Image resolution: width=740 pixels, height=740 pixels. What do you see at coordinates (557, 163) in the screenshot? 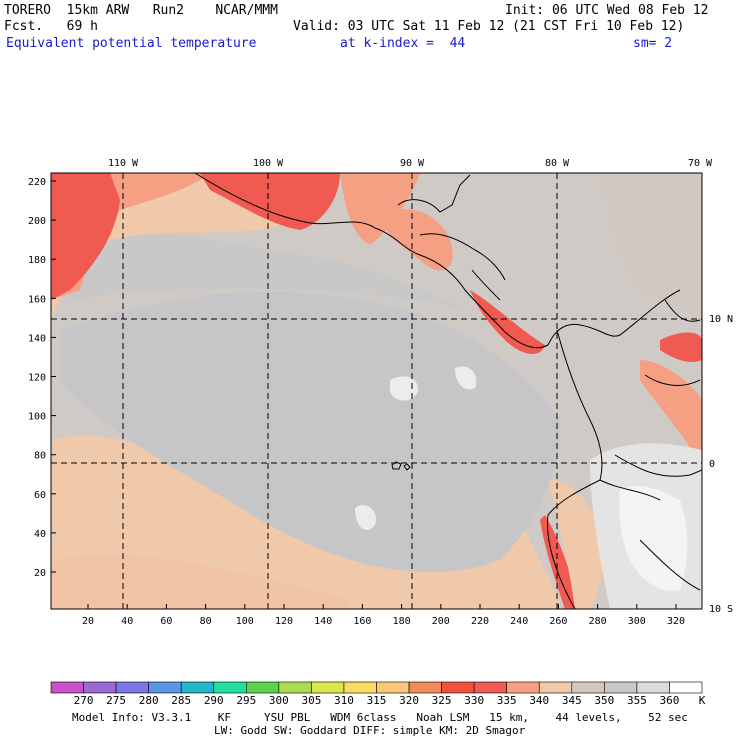
I see `lon-label: 80 W` at bounding box center [557, 163].